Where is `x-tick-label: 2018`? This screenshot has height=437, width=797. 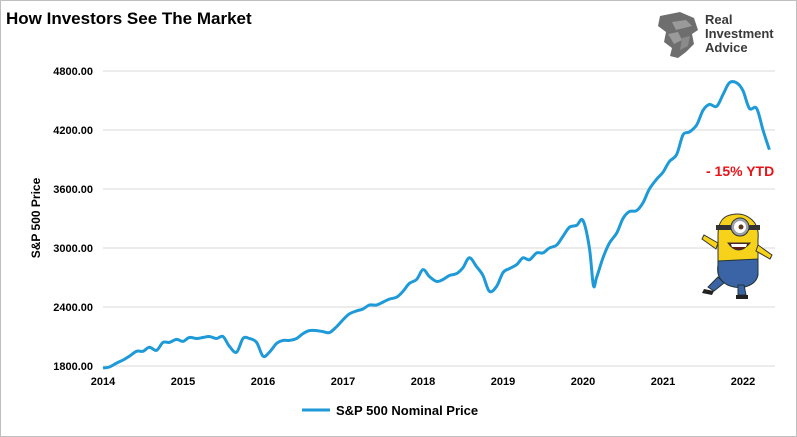 x-tick-label: 2018 is located at coordinates (423, 382).